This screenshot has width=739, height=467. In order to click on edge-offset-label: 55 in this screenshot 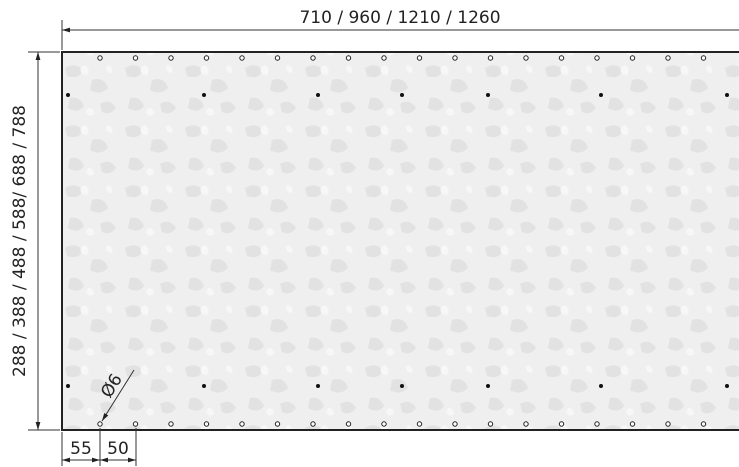, I will do `click(81, 449)`.